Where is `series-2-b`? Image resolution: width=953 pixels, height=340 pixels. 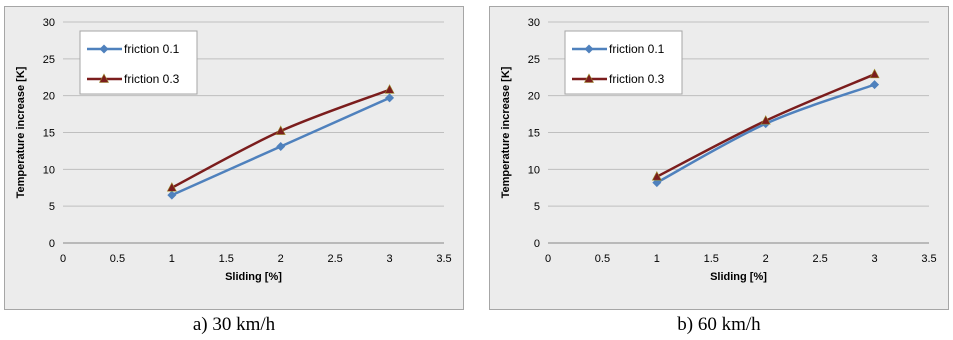 series-2-b is located at coordinates (765, 124).